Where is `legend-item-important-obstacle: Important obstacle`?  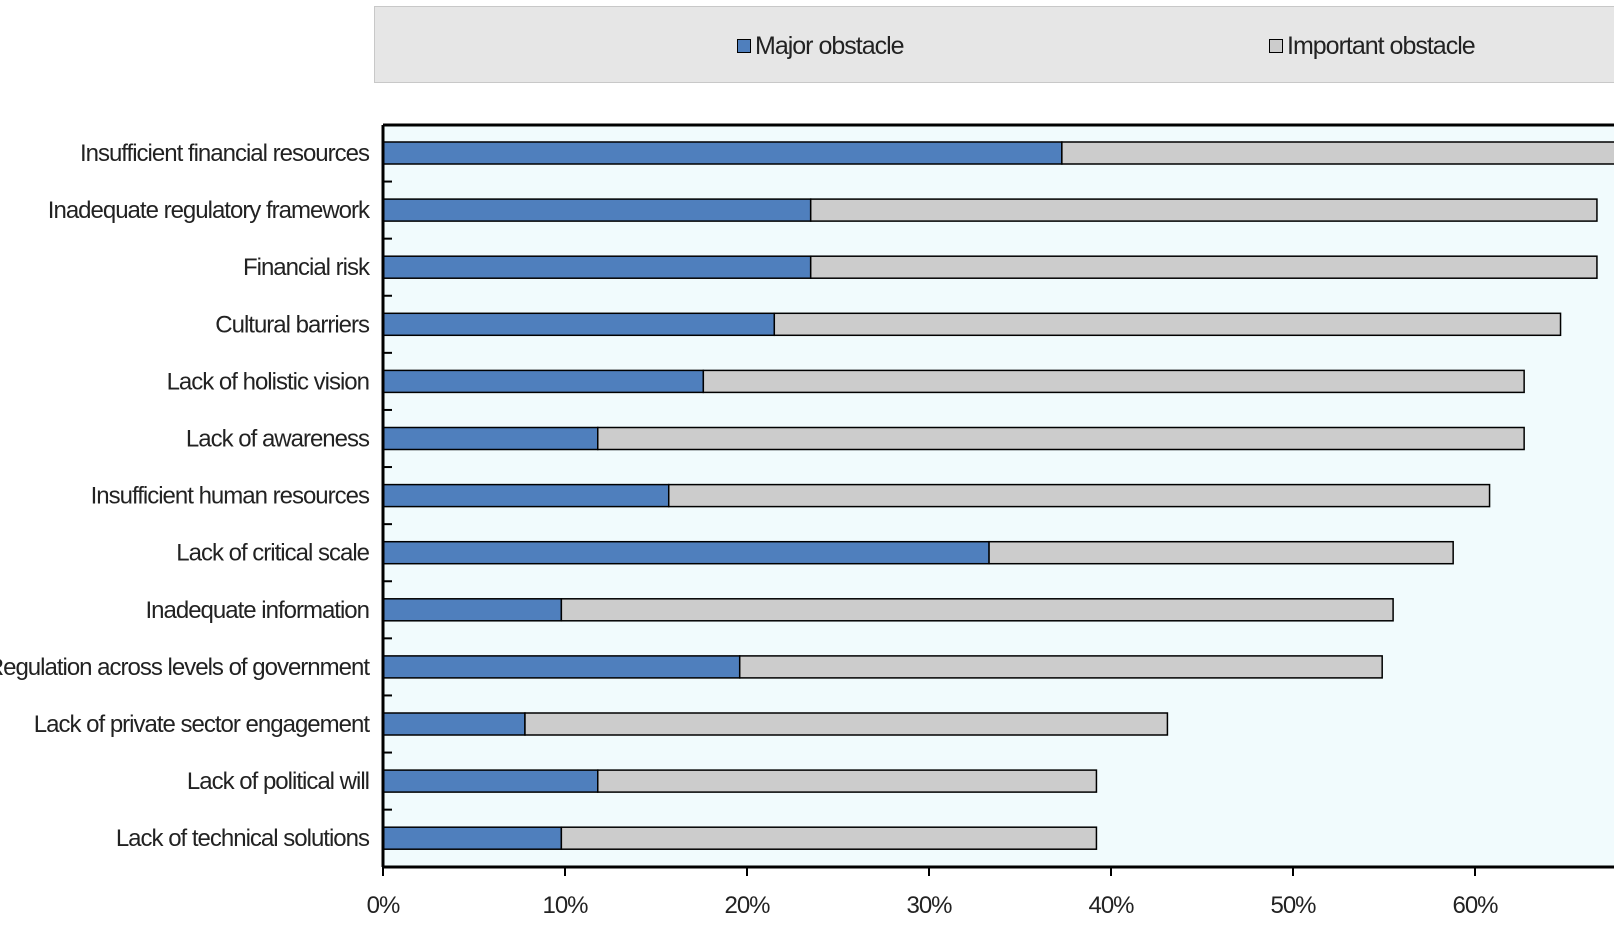
legend-item-important-obstacle: Important obstacle is located at coordinates (1372, 45).